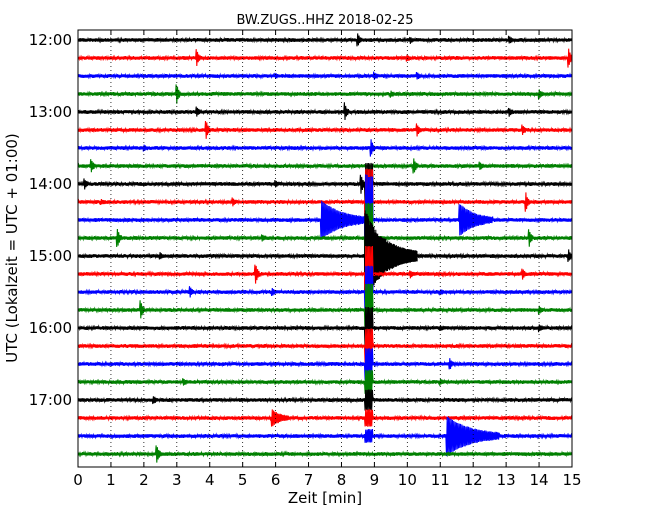 The width and height of the screenshot is (650, 520). What do you see at coordinates (506, 480) in the screenshot?
I see `x-tick-label: 13` at bounding box center [506, 480].